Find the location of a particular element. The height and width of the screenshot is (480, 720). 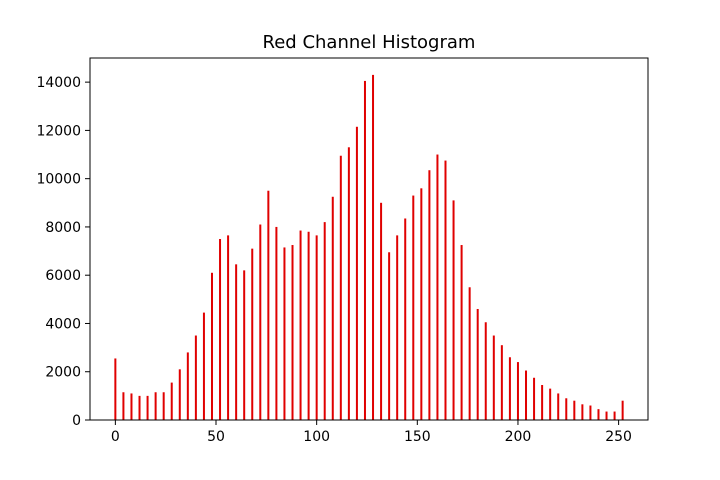

y-axis: 0 2000 4000 6000 8000 10000 12000 14000 is located at coordinates (63, 252).